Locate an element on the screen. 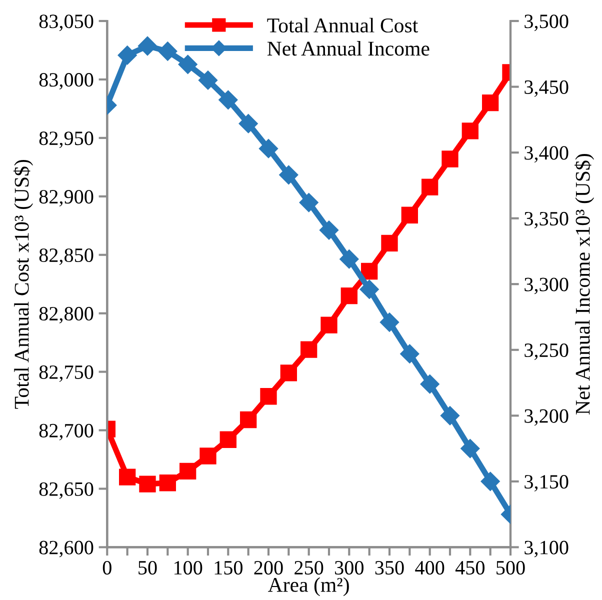 The image size is (602, 600). x-tick-label: 400 is located at coordinates (429, 567).